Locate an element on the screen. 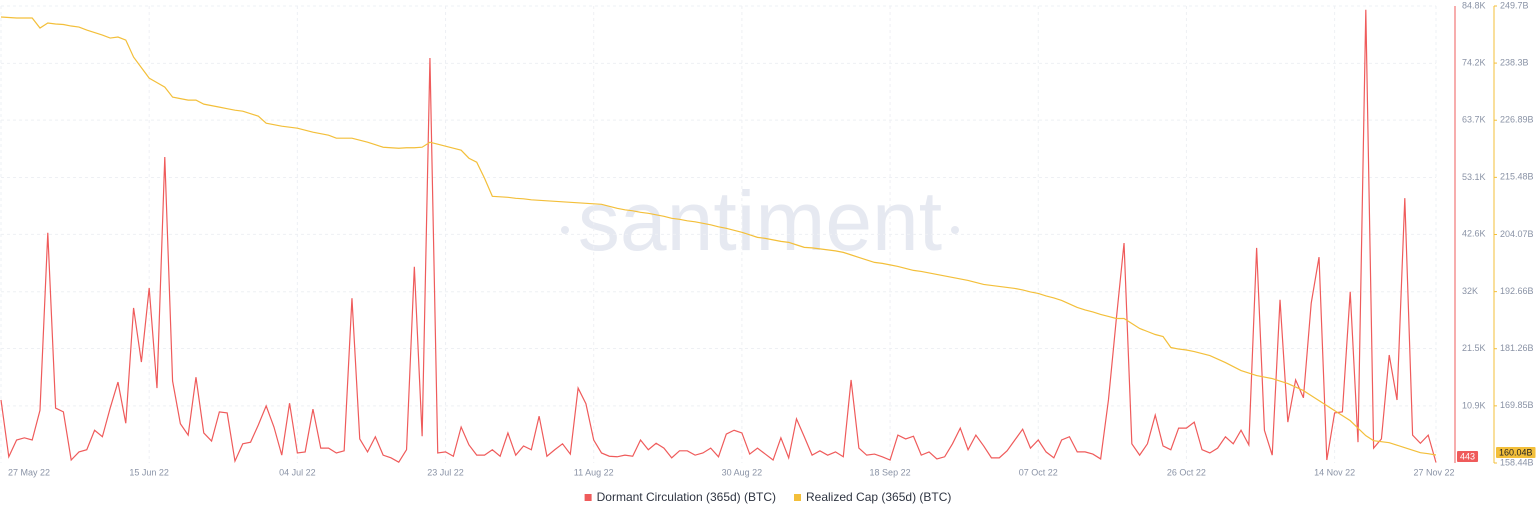  x-tick-label: 27 May 22 is located at coordinates (29, 472).